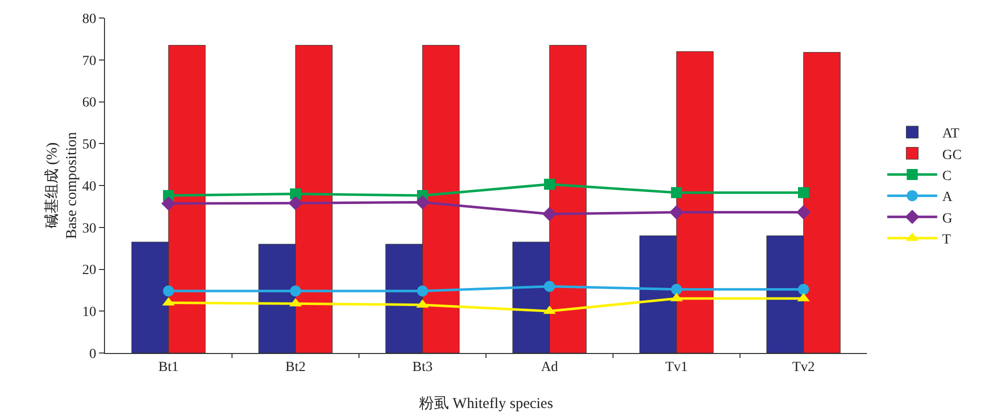 The height and width of the screenshot is (417, 987). I want to click on legend-label: AT, so click(951, 134).